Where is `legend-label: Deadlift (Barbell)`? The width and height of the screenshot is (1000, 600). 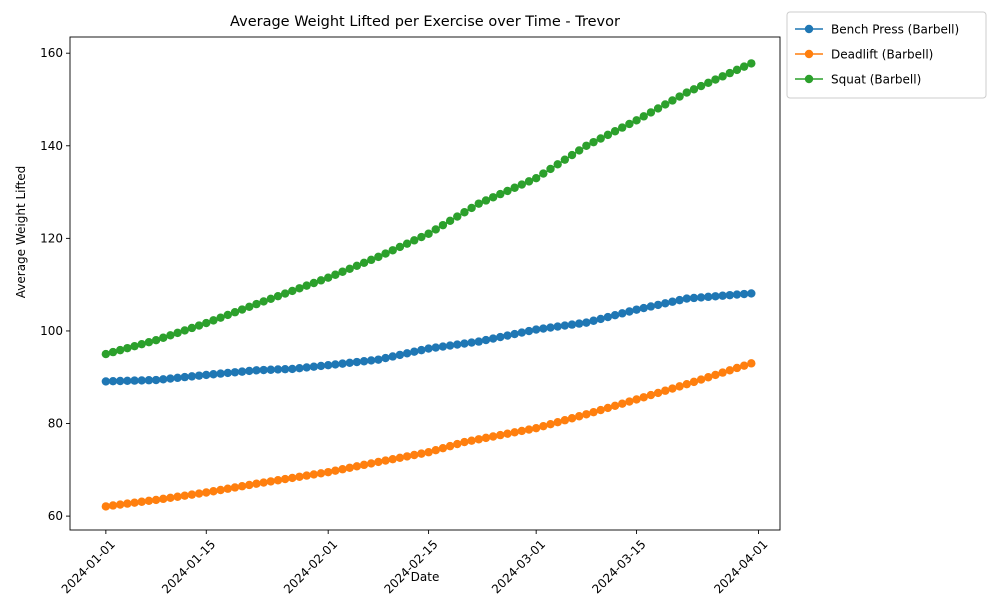
legend-label: Deadlift (Barbell) is located at coordinates (882, 55).